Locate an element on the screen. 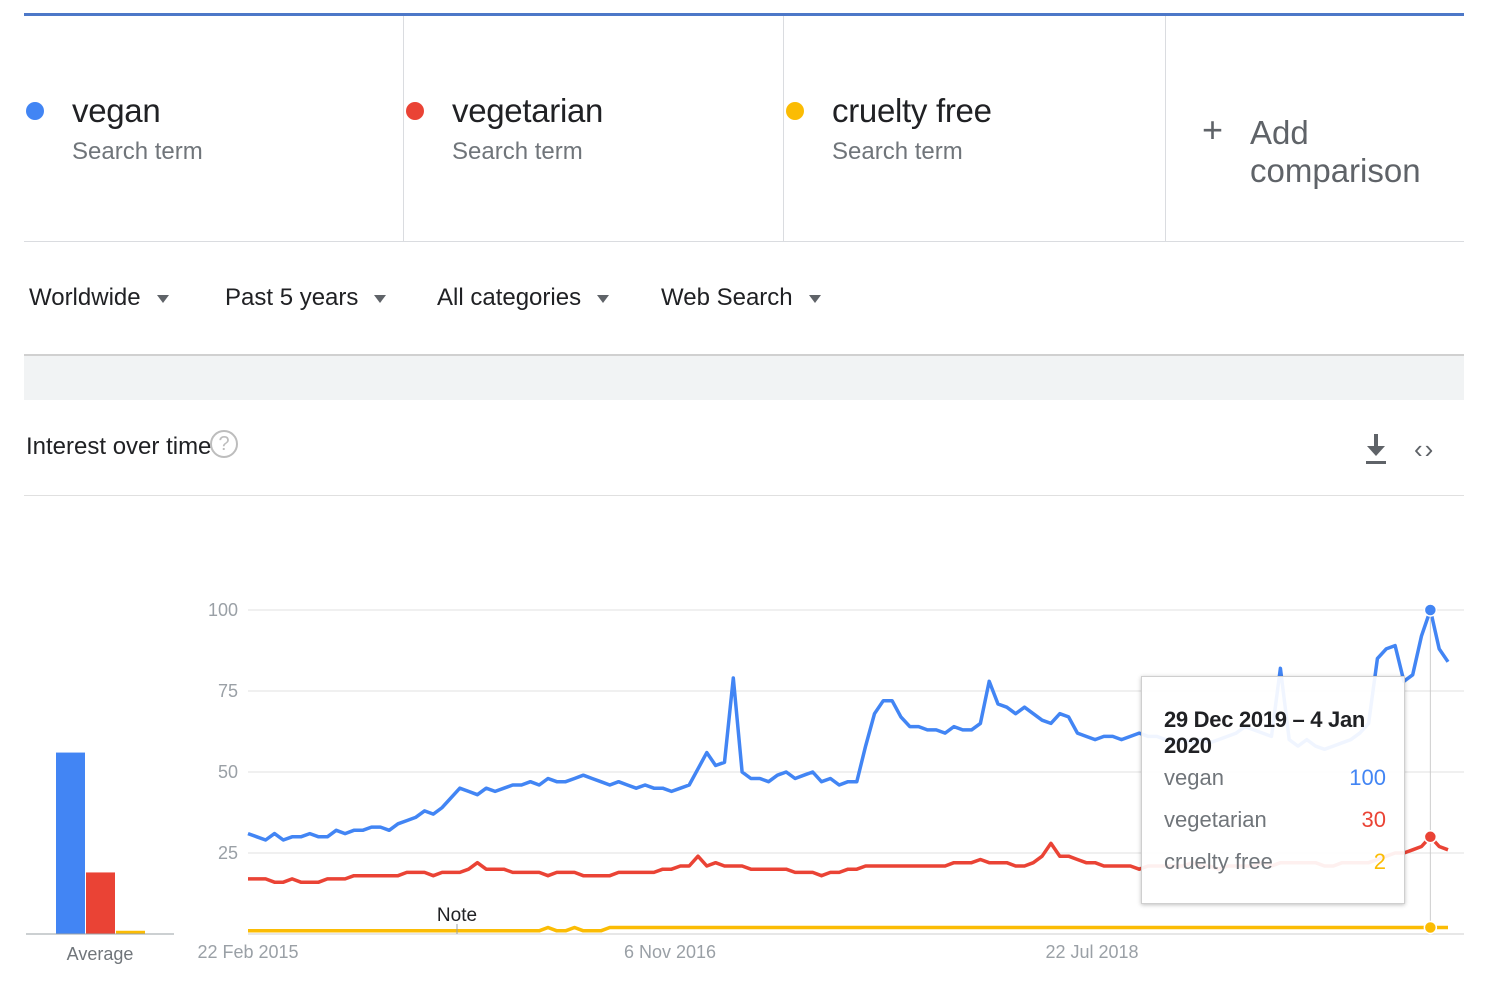 The height and width of the screenshot is (992, 1498). add-comparison-button: + Add comparison is located at coordinates (1315, 128).